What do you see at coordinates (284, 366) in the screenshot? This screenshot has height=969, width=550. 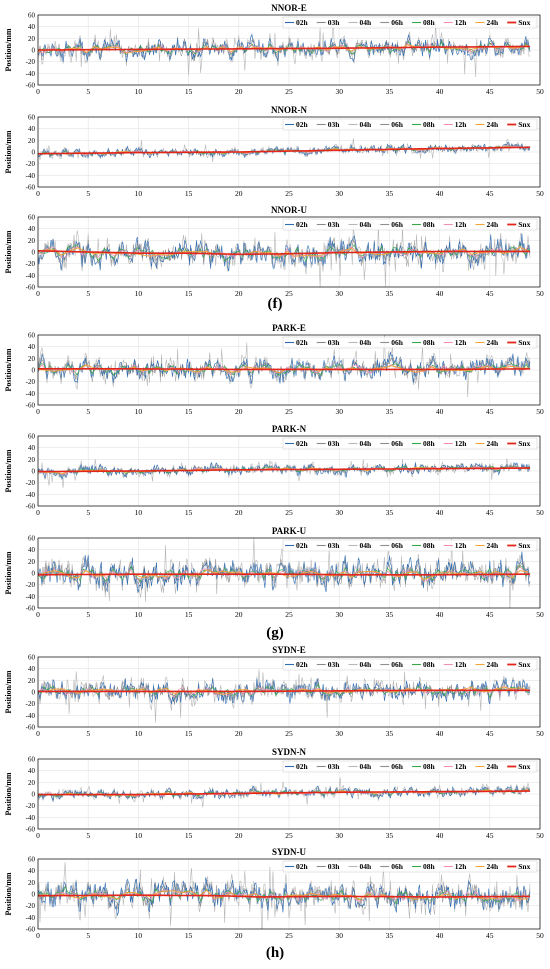 I see `series-group-park-e` at bounding box center [284, 366].